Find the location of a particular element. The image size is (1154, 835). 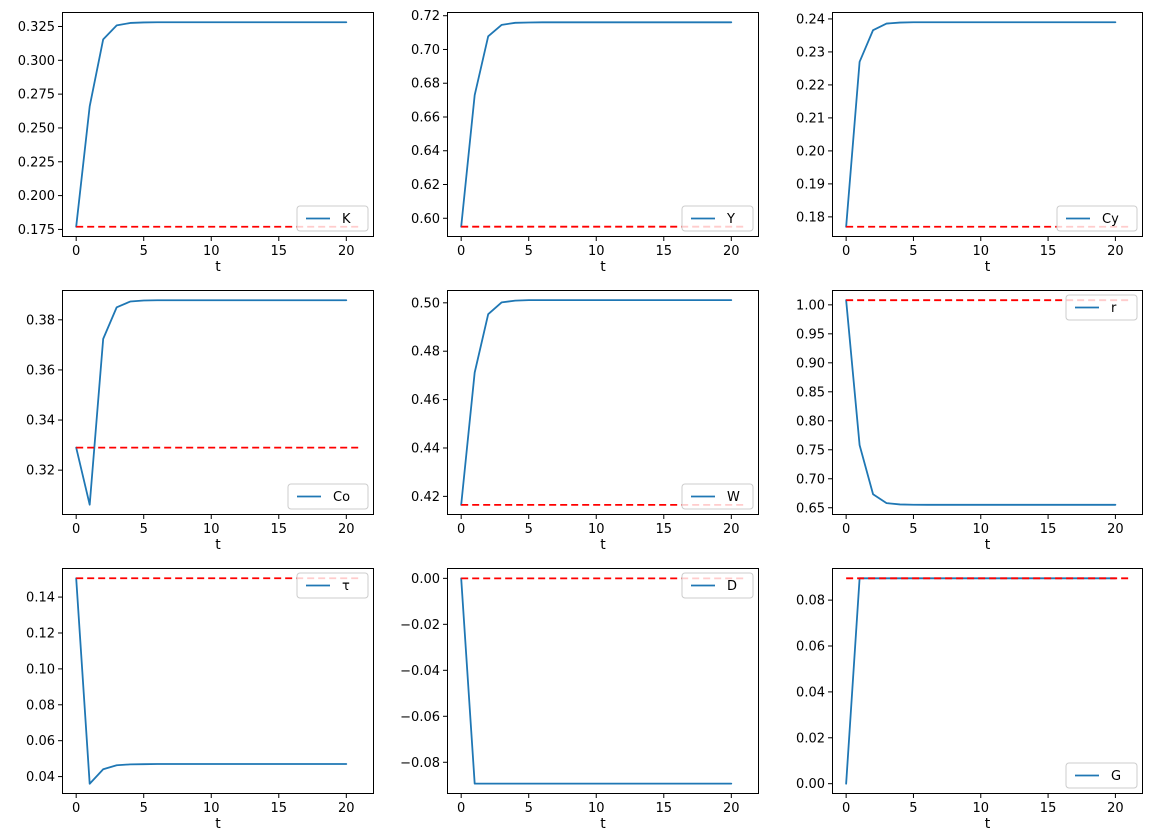

y-tick-label: 0.50 is located at coordinates (425, 303).